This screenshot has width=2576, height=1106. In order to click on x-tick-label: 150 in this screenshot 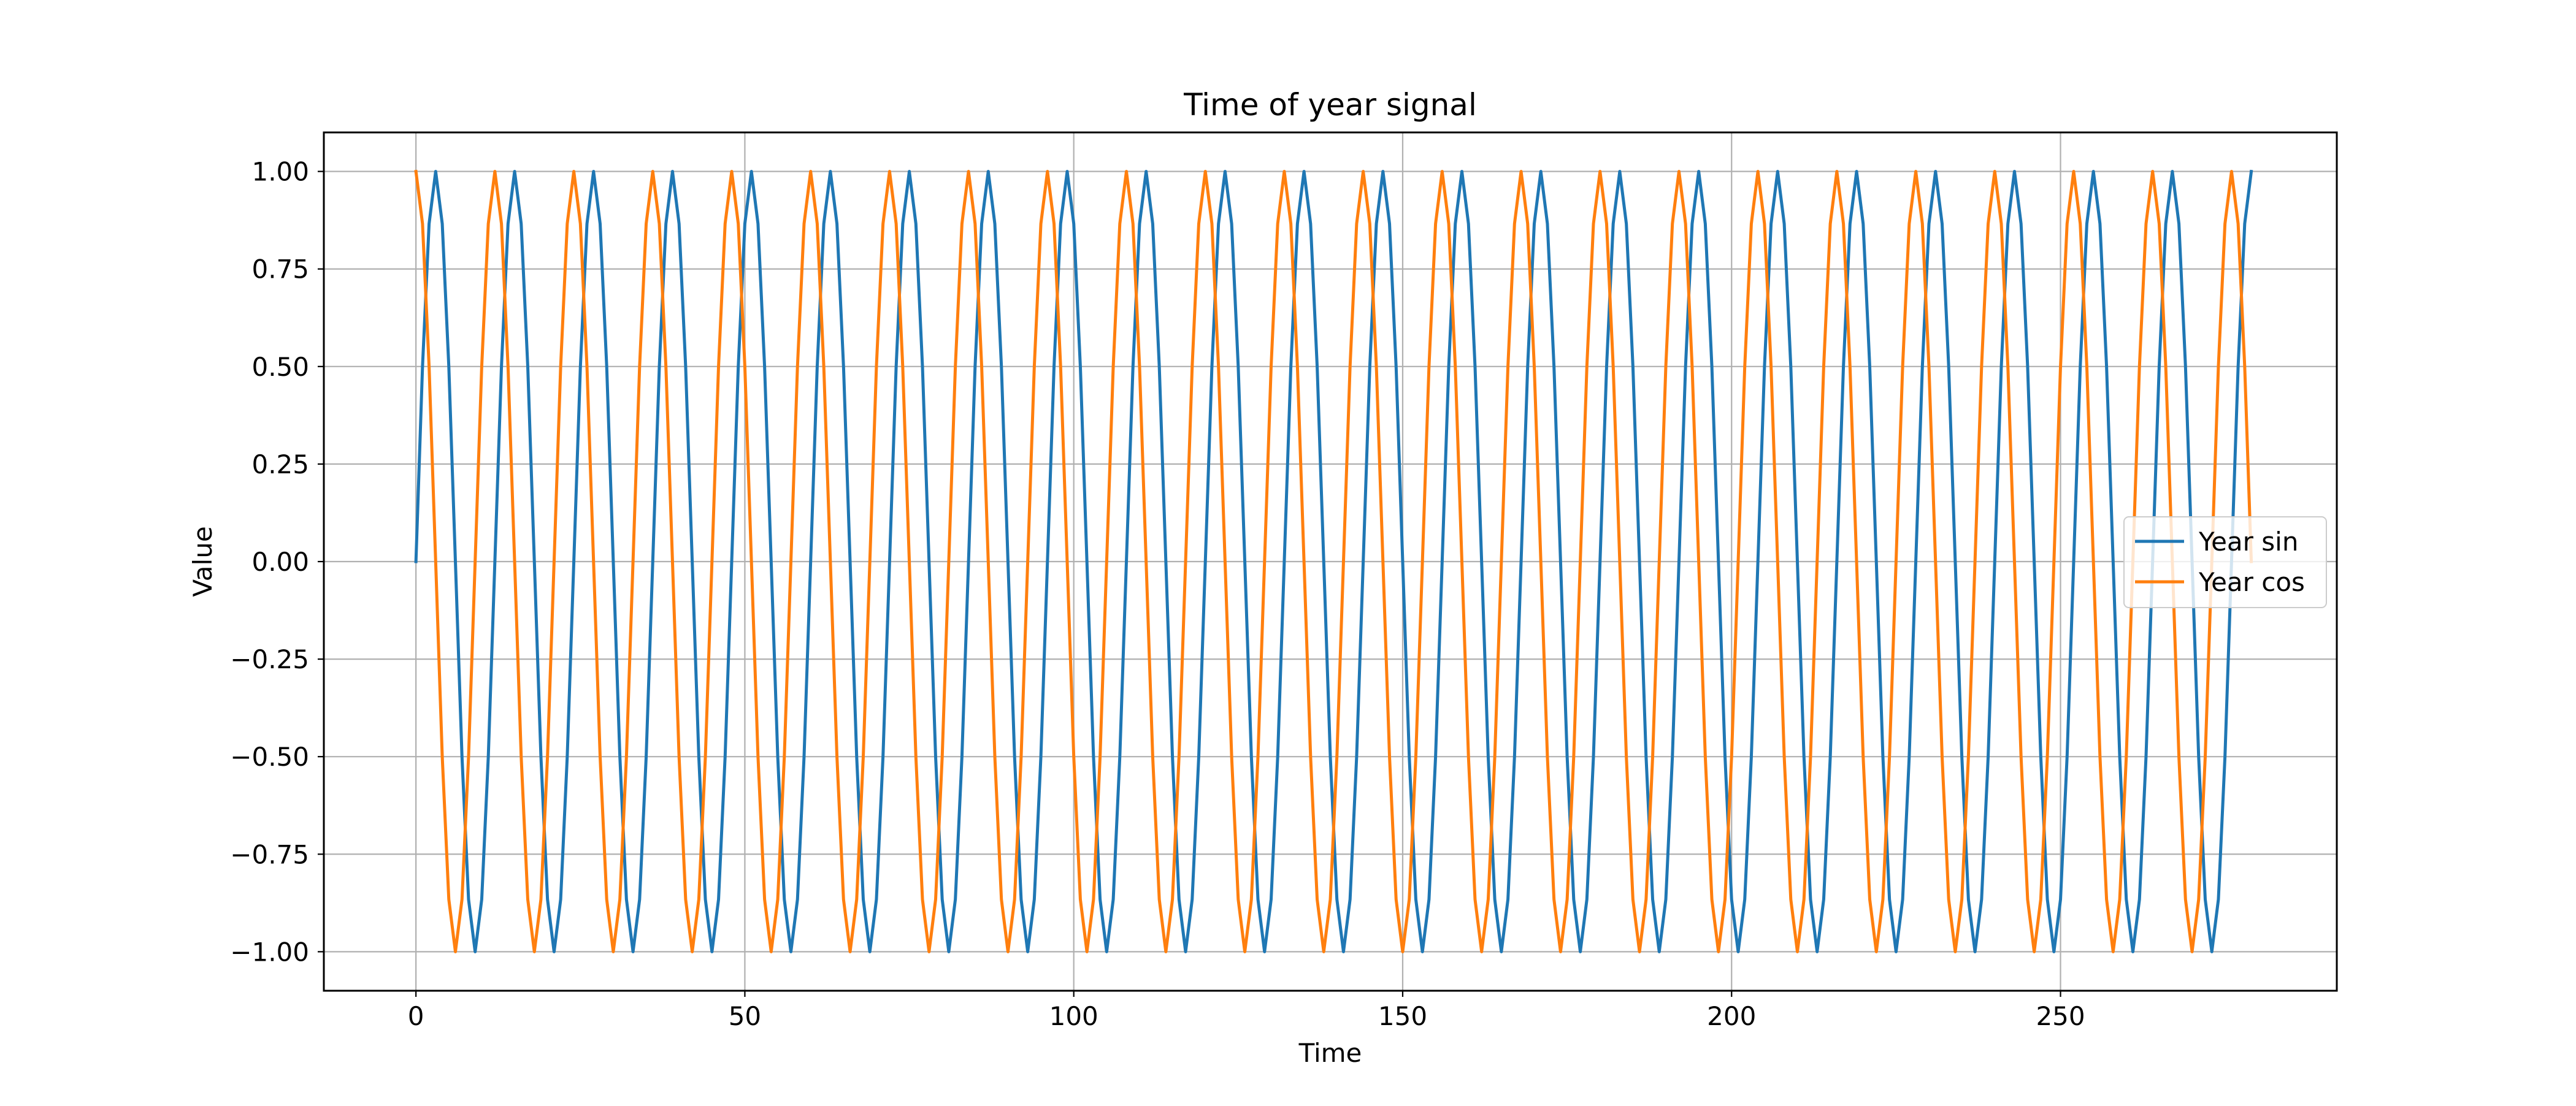, I will do `click(1402, 1016)`.